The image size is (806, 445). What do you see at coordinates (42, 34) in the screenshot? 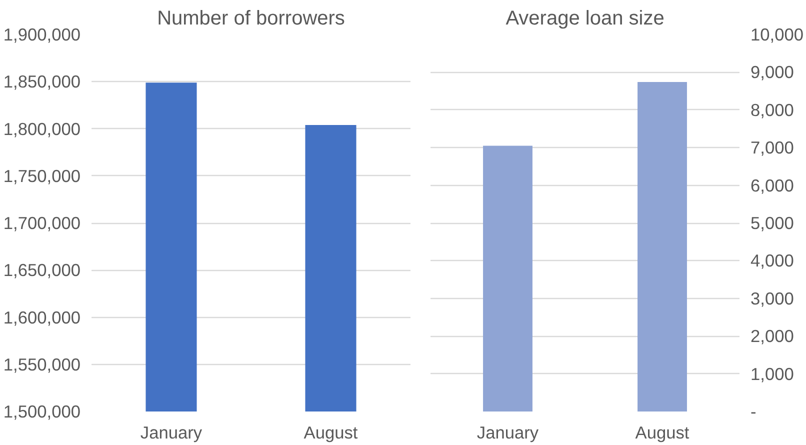
I see `y-tick-label: 1,900,000` at bounding box center [42, 34].